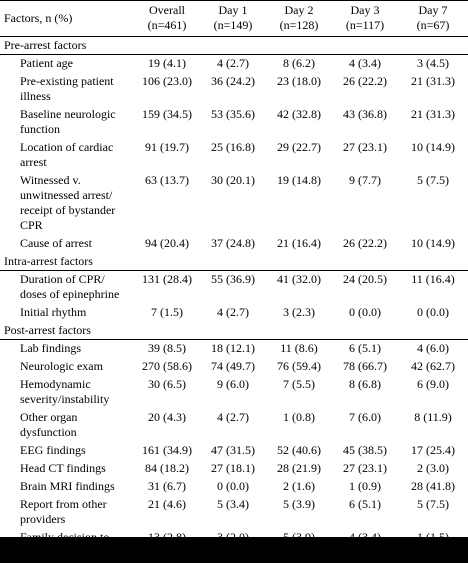 The height and width of the screenshot is (563, 468). I want to click on cell-day1: 36 (24.2), so click(233, 81).